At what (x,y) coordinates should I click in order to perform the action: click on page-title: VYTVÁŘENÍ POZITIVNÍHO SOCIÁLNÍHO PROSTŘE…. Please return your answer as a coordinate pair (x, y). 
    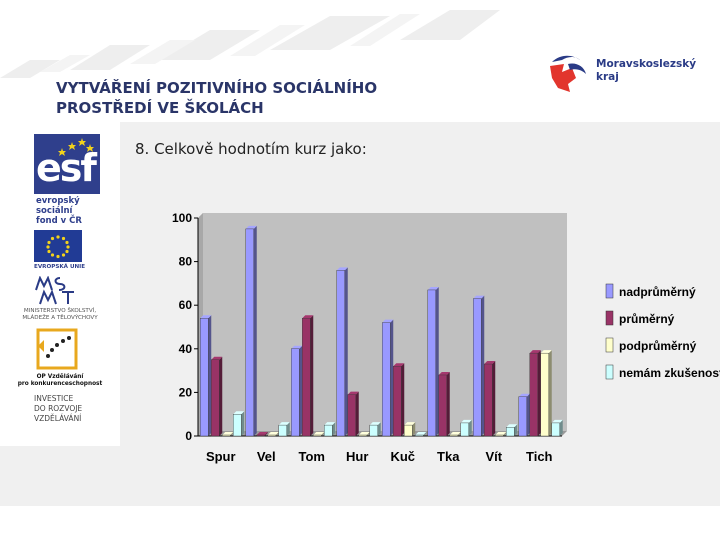
    Looking at the image, I should click on (276, 98).